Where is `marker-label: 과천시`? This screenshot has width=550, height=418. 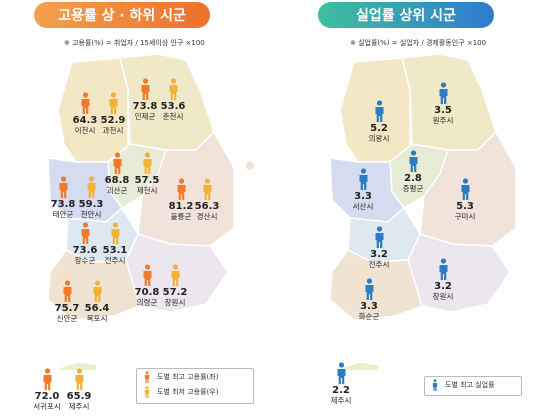
marker-label: 과천시 is located at coordinates (113, 130).